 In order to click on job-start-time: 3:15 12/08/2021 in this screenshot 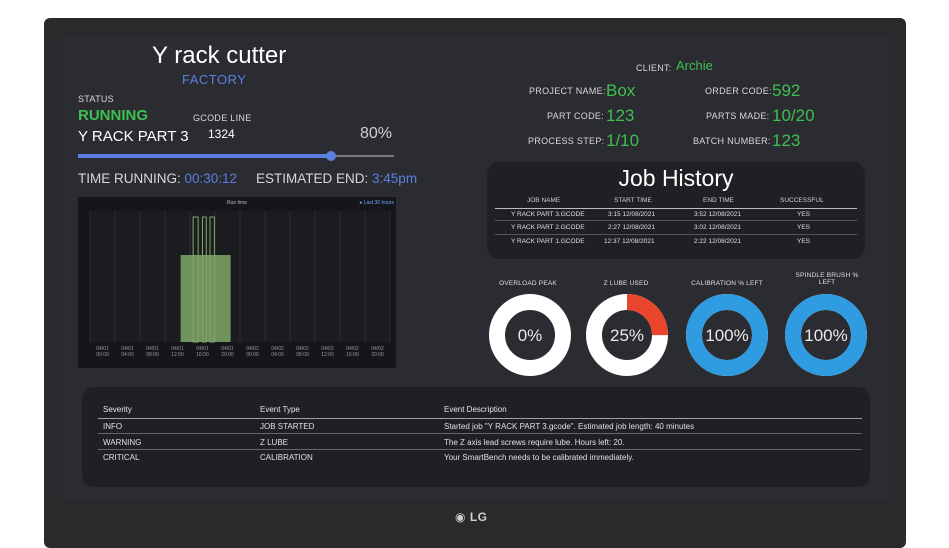, I will do `click(631, 214)`.